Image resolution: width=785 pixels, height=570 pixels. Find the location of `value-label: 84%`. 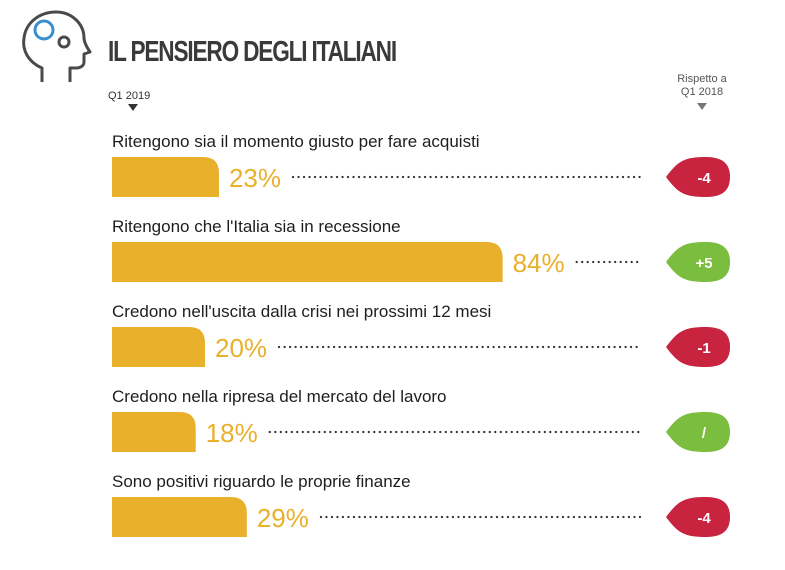

value-label: 84% is located at coordinates (539, 263).